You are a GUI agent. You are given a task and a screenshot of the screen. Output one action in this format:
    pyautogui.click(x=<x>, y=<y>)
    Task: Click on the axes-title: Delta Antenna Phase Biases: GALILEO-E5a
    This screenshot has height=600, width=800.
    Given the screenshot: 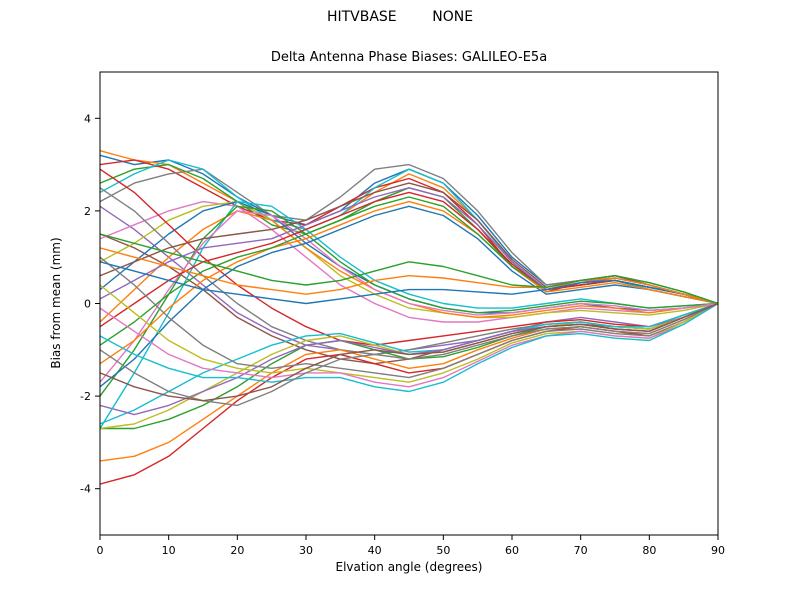 What is the action you would take?
    pyautogui.click(x=409, y=57)
    